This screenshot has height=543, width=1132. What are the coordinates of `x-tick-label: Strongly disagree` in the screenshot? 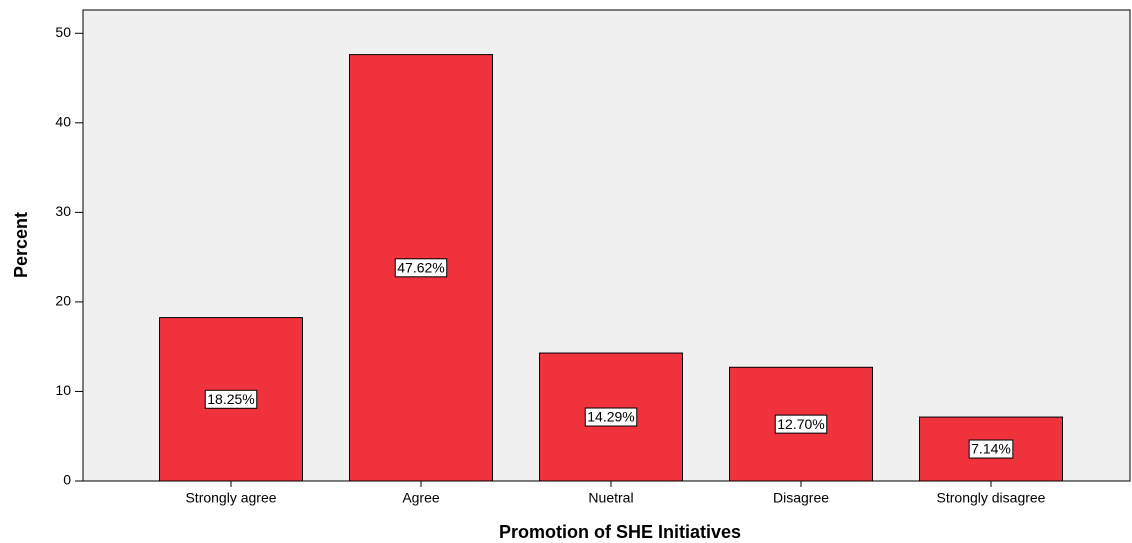 It's located at (991, 498).